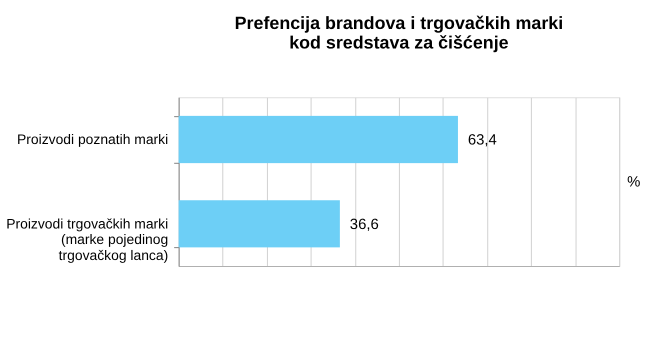 The width and height of the screenshot is (646, 349). Describe the element at coordinates (364, 224) in the screenshot. I see `data-label: 36,6` at that location.